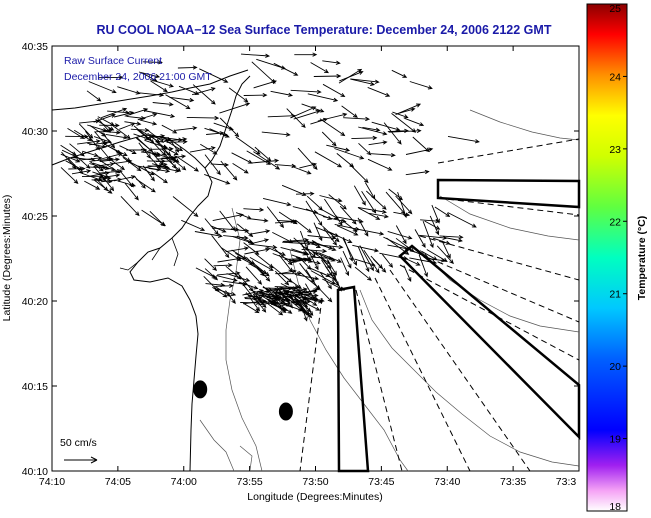 Image resolution: width=651 pixels, height=518 pixels. Describe the element at coordinates (7, 258) in the screenshot. I see `y-axis-label: Latitude (Degrees:Minutes)` at that location.